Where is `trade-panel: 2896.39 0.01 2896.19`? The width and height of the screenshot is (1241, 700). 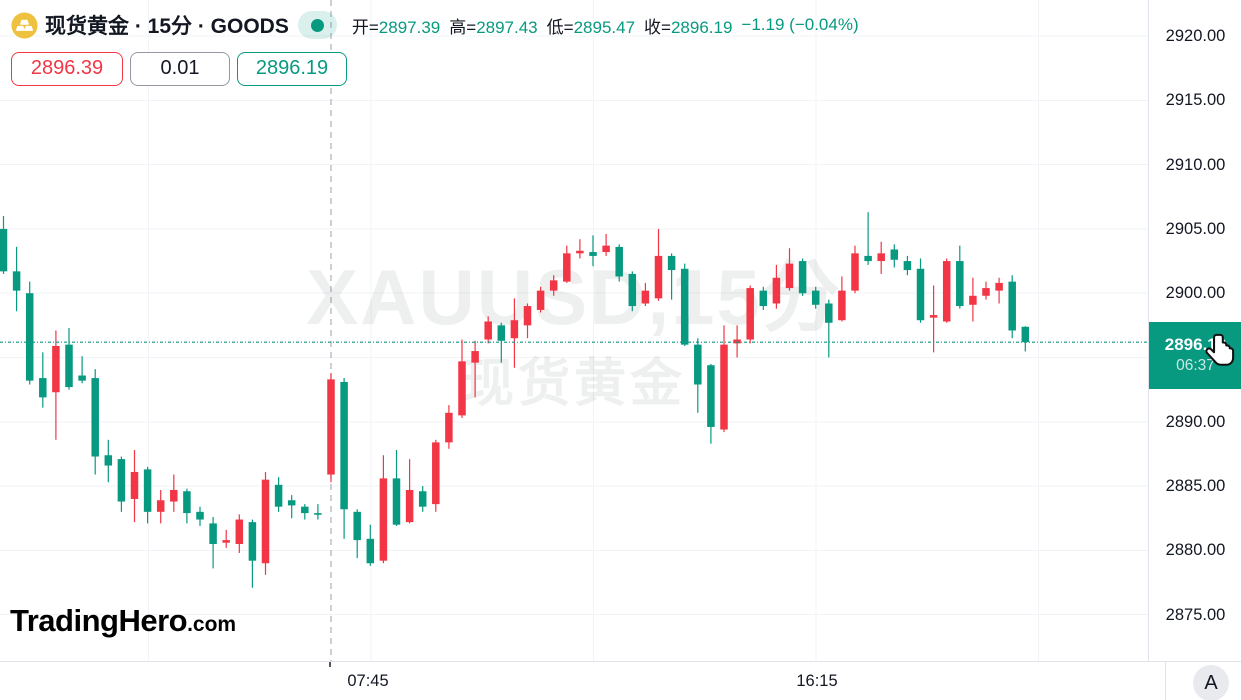 trade-panel: 2896.39 0.01 2896.19 is located at coordinates (179, 69).